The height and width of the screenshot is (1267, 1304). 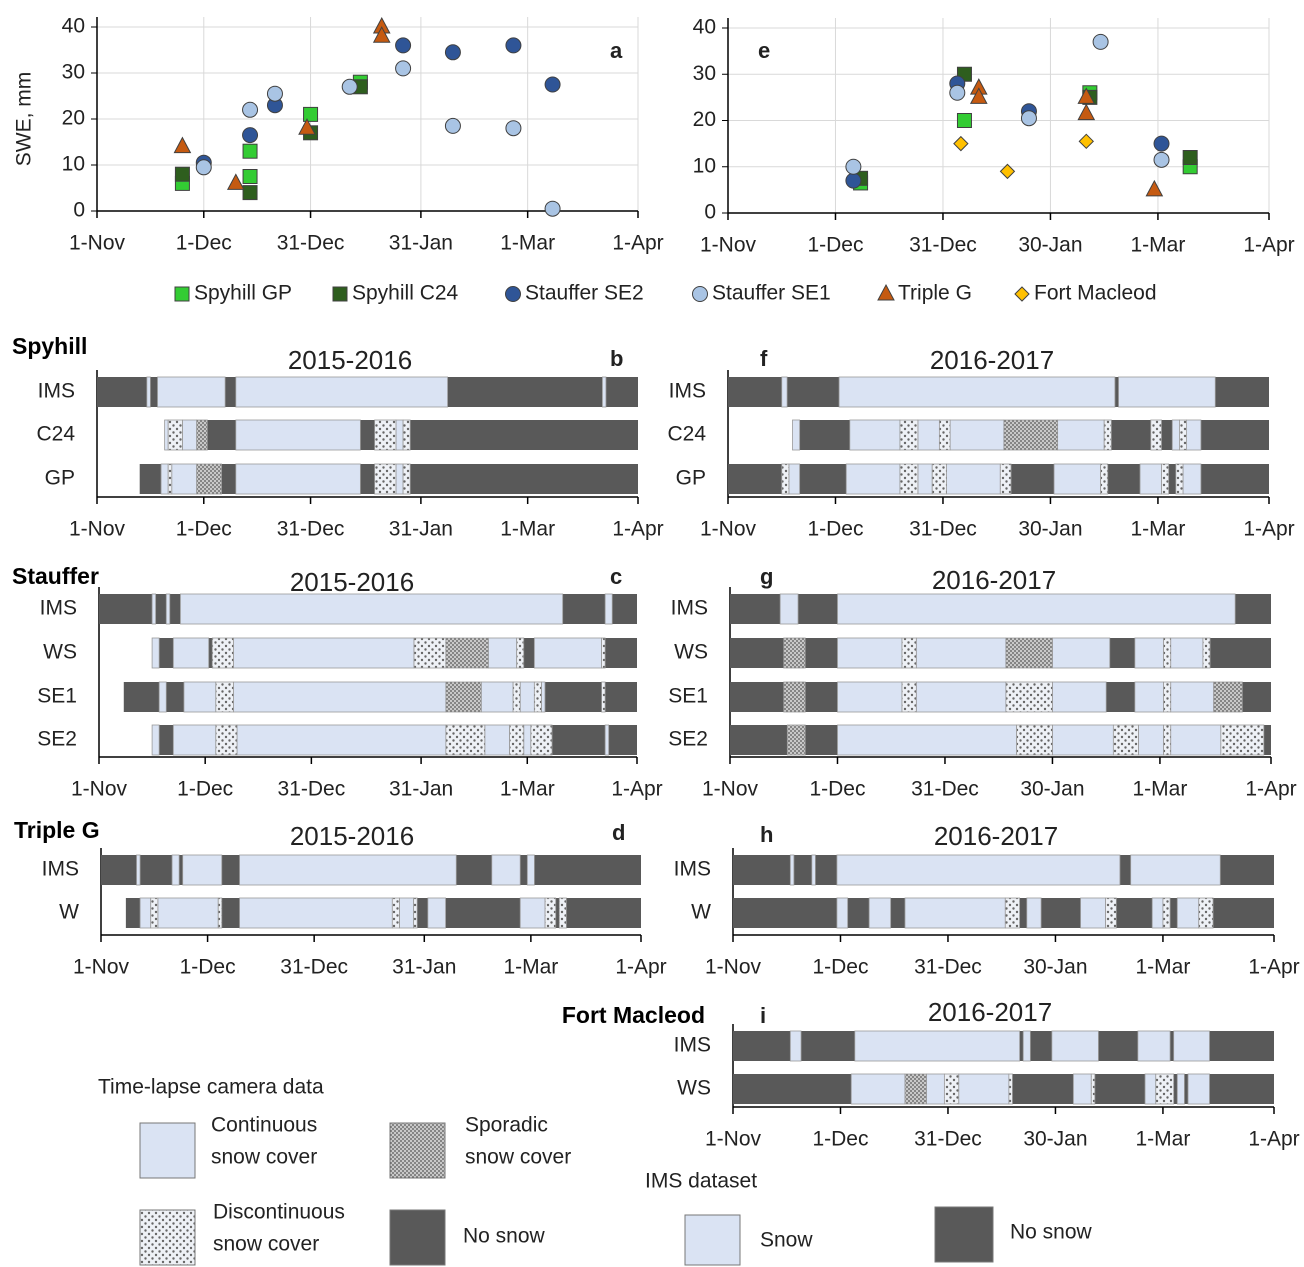 What do you see at coordinates (764, 358) in the screenshot?
I see `panel-label: f` at bounding box center [764, 358].